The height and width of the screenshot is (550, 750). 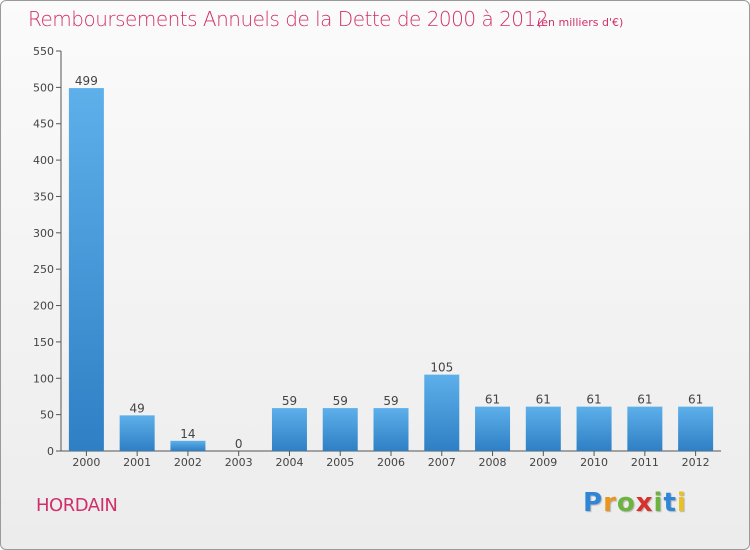 I want to click on logo-letter: x, so click(x=644, y=503).